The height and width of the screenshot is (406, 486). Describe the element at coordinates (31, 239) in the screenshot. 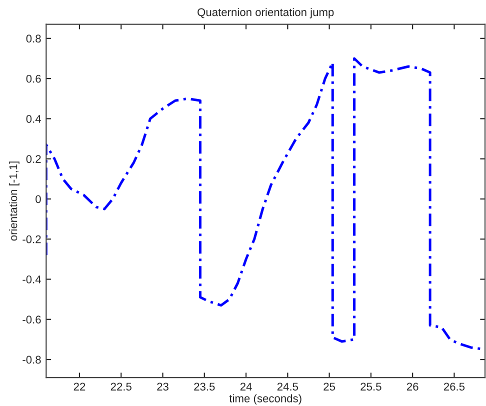

I see `y-tick-label: -0.2` at that location.